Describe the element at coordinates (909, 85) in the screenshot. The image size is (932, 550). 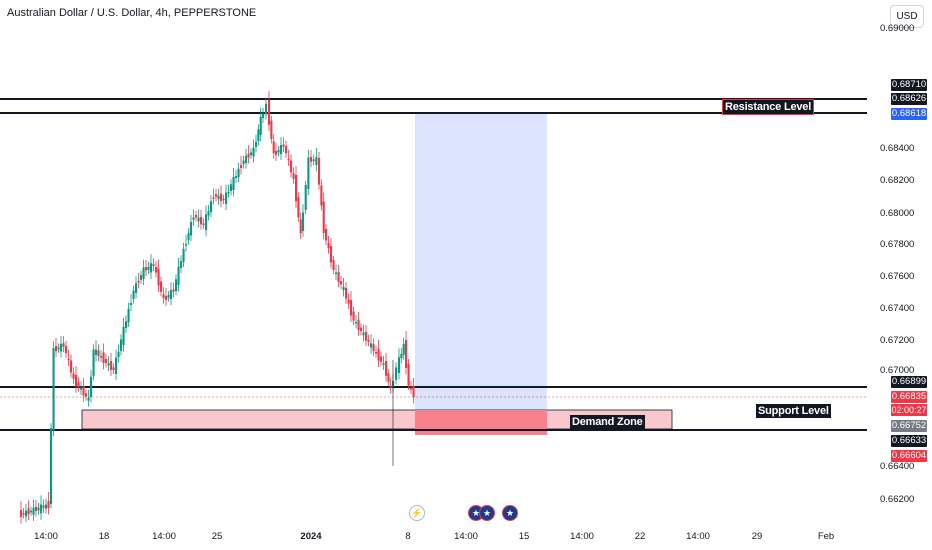
I see `price-label-resistance-high: 0.68710` at that location.